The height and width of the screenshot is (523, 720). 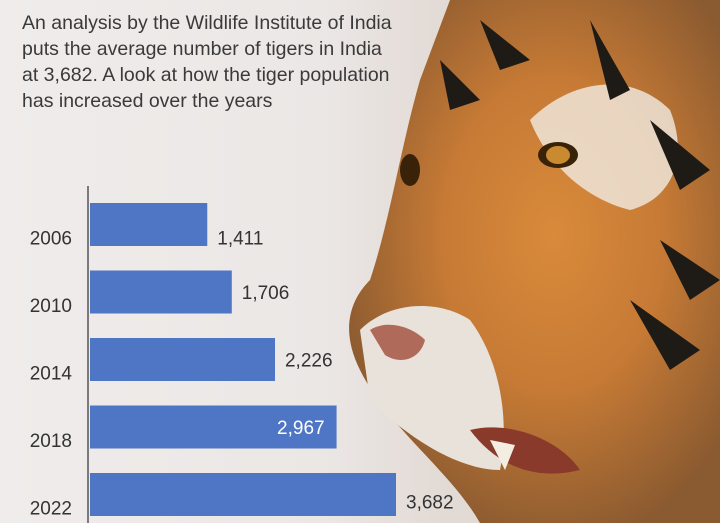 What do you see at coordinates (149, 224) in the screenshot?
I see `bar-2006` at bounding box center [149, 224].